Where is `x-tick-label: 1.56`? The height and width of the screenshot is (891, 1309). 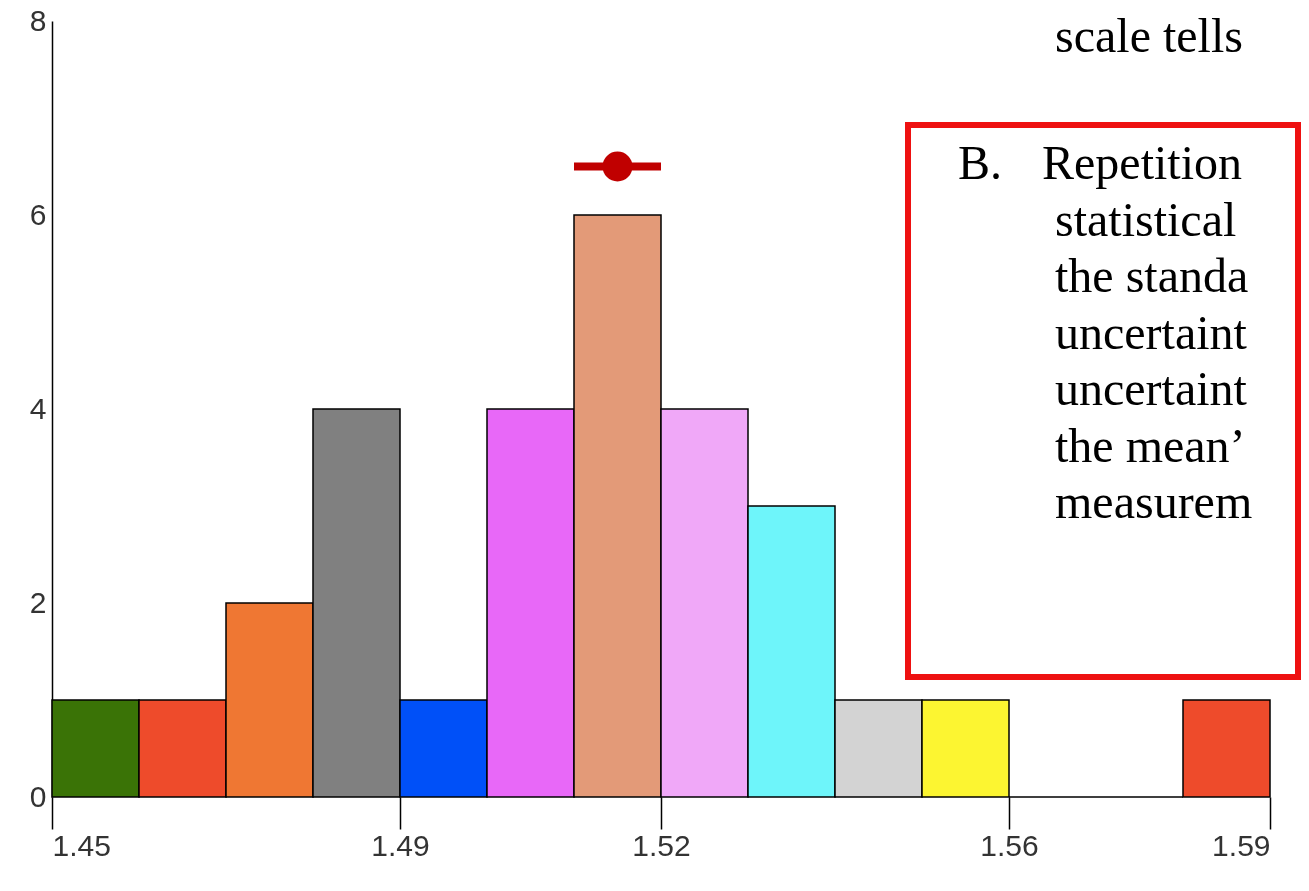
x-tick-label: 1.56 is located at coordinates (1009, 845).